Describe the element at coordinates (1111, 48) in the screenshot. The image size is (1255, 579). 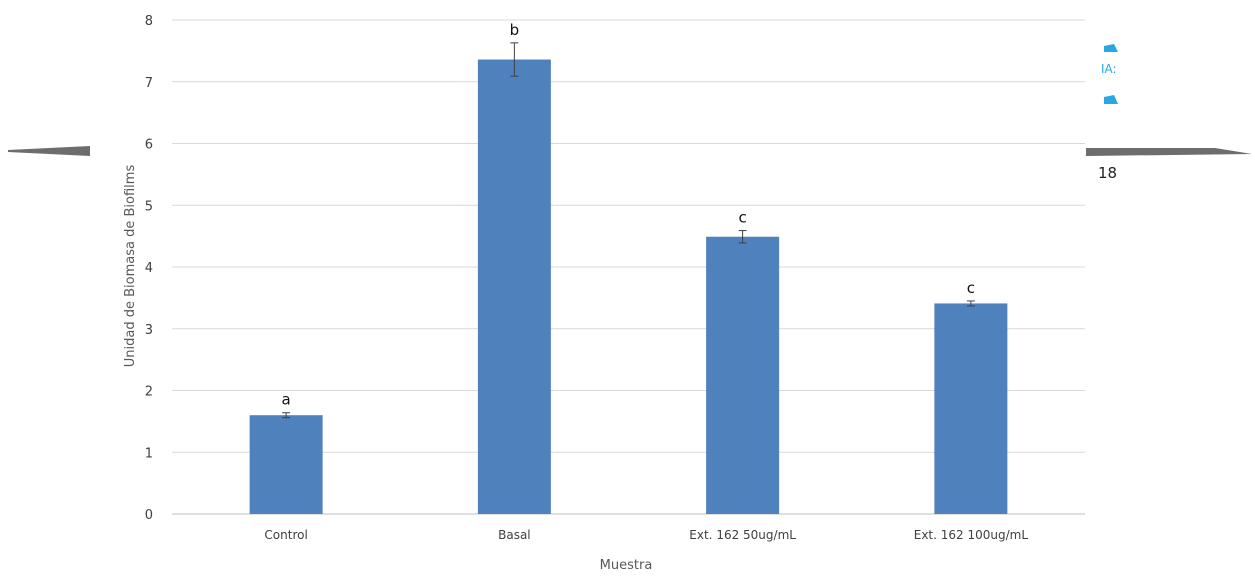
I see `accent-chevron-top` at that location.